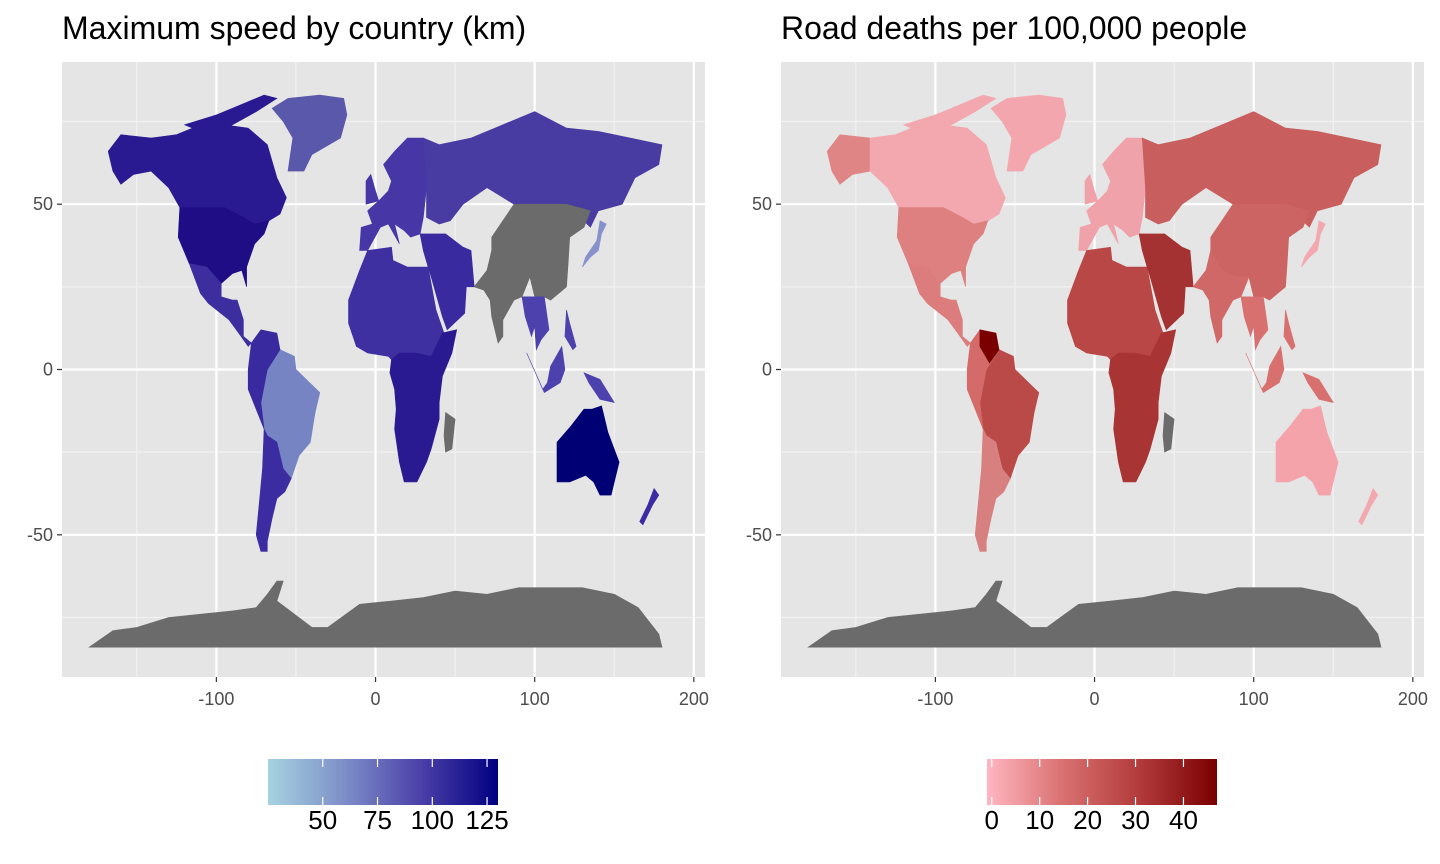 The image size is (1440, 864). I want to click on deaths-legend: 0 10 20 30 40, so click(1101, 797).